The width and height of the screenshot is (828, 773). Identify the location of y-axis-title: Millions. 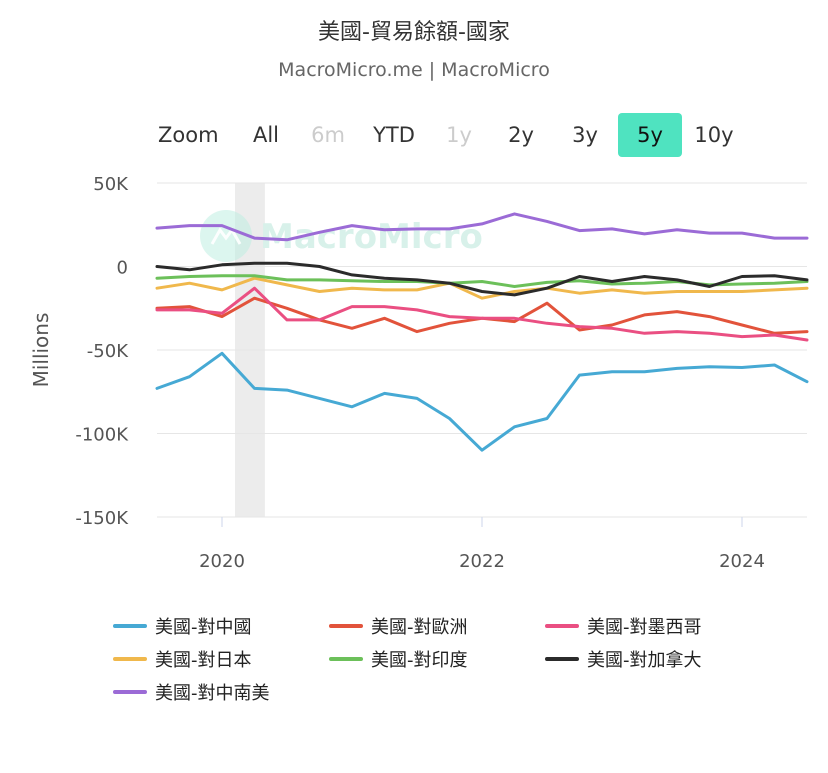
(41, 350).